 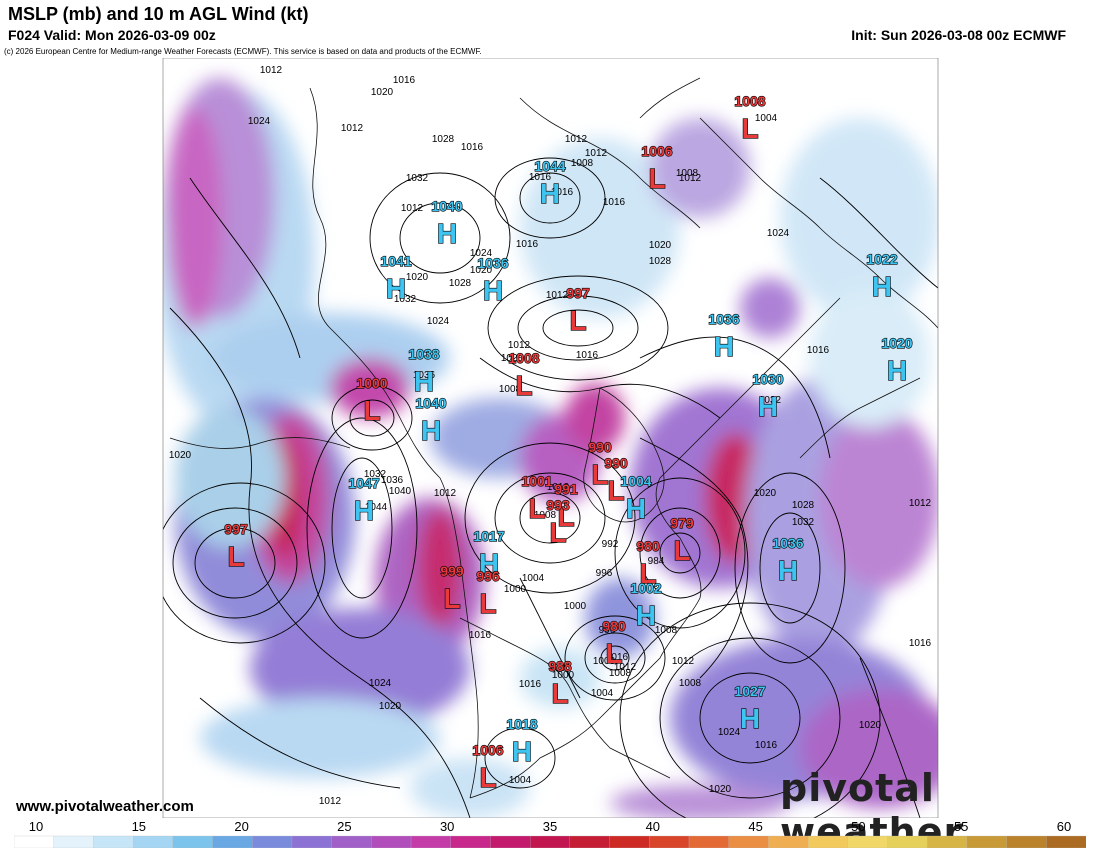 What do you see at coordinates (610, 544) in the screenshot?
I see `isobar-label: 992` at bounding box center [610, 544].